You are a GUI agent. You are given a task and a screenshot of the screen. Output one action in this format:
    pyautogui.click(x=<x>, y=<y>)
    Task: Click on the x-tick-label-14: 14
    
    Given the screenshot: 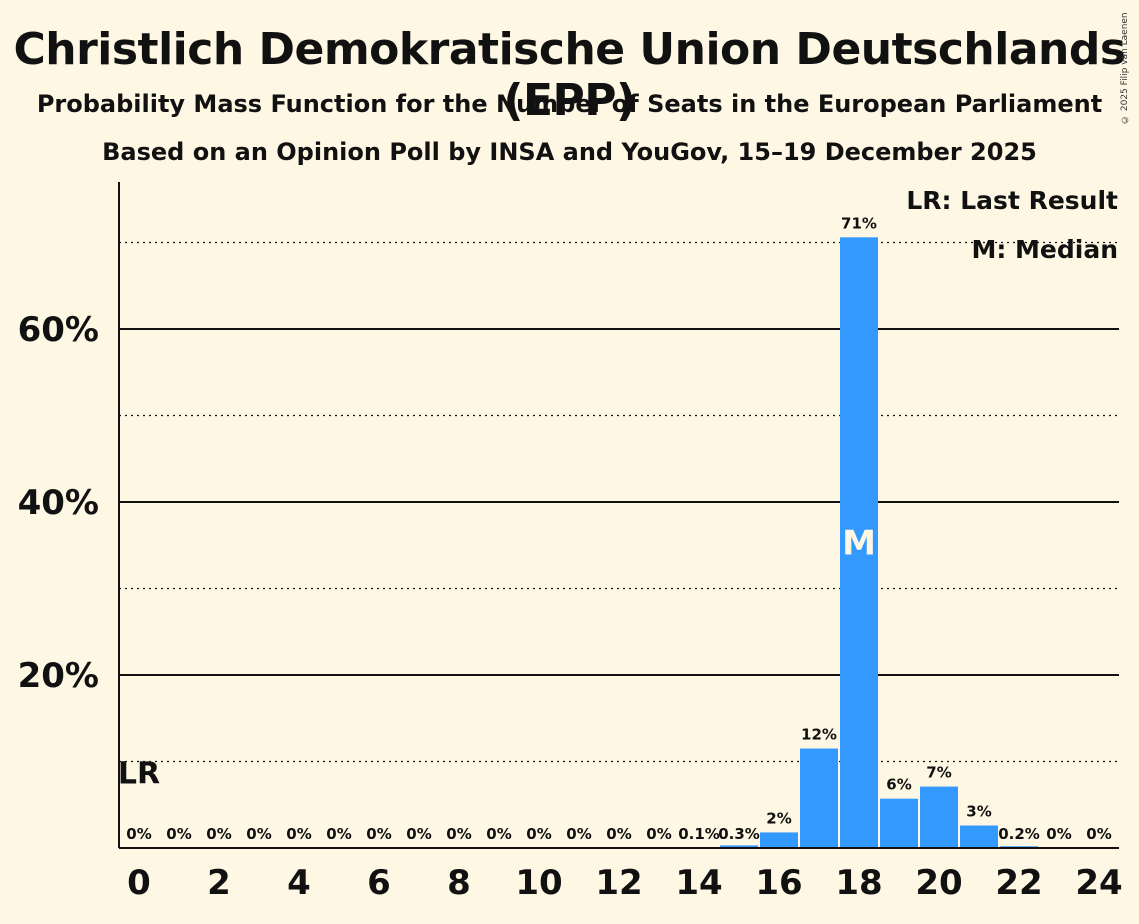 What is the action you would take?
    pyautogui.click(x=698, y=883)
    